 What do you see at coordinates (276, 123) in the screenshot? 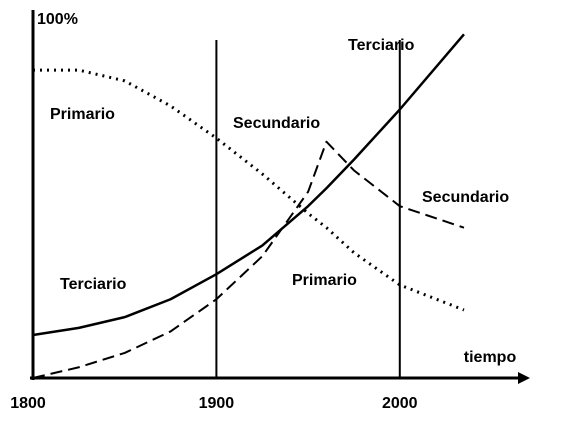
I see `series-label: Secundario` at bounding box center [276, 123].